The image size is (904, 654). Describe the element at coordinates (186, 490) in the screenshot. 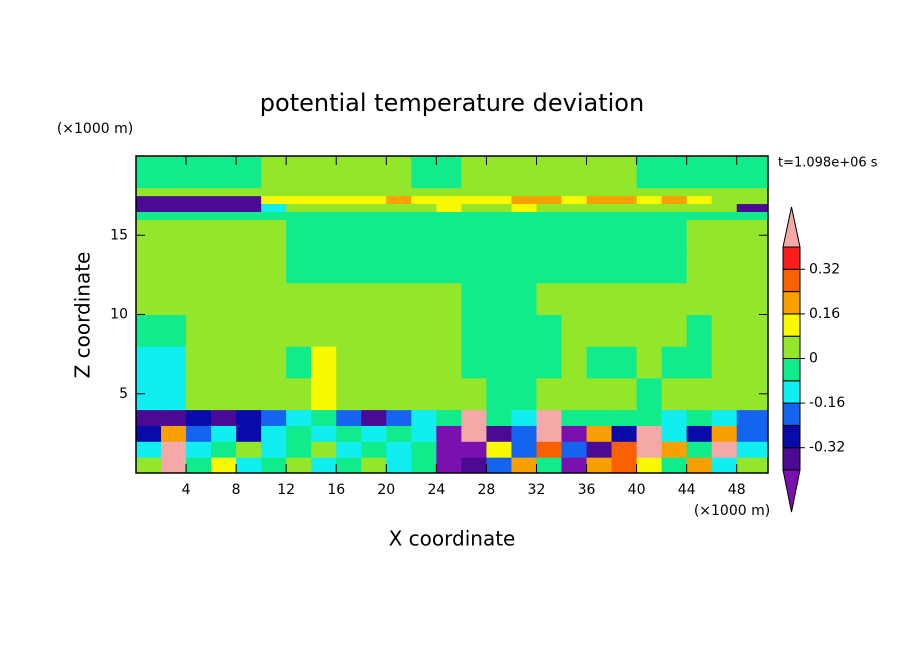

I see `x-tick-label: 4` at that location.